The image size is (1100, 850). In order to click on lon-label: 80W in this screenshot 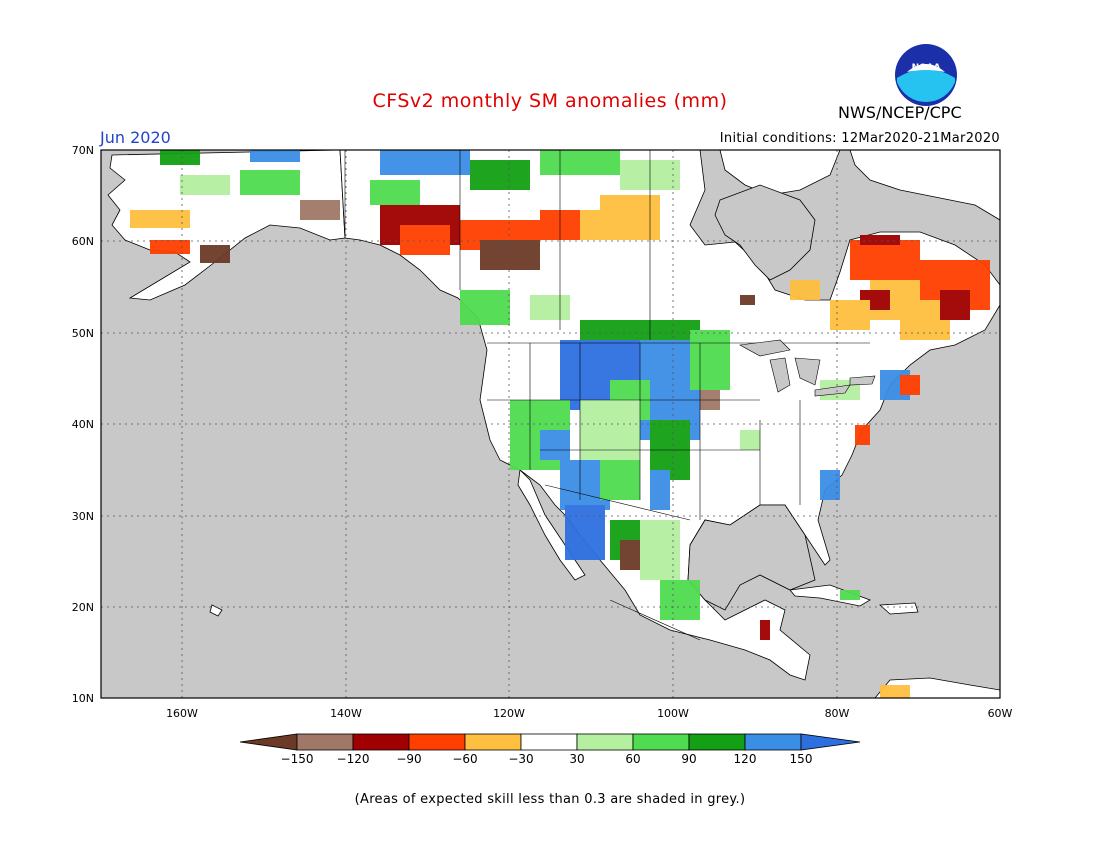, I will do `click(837, 713)`.